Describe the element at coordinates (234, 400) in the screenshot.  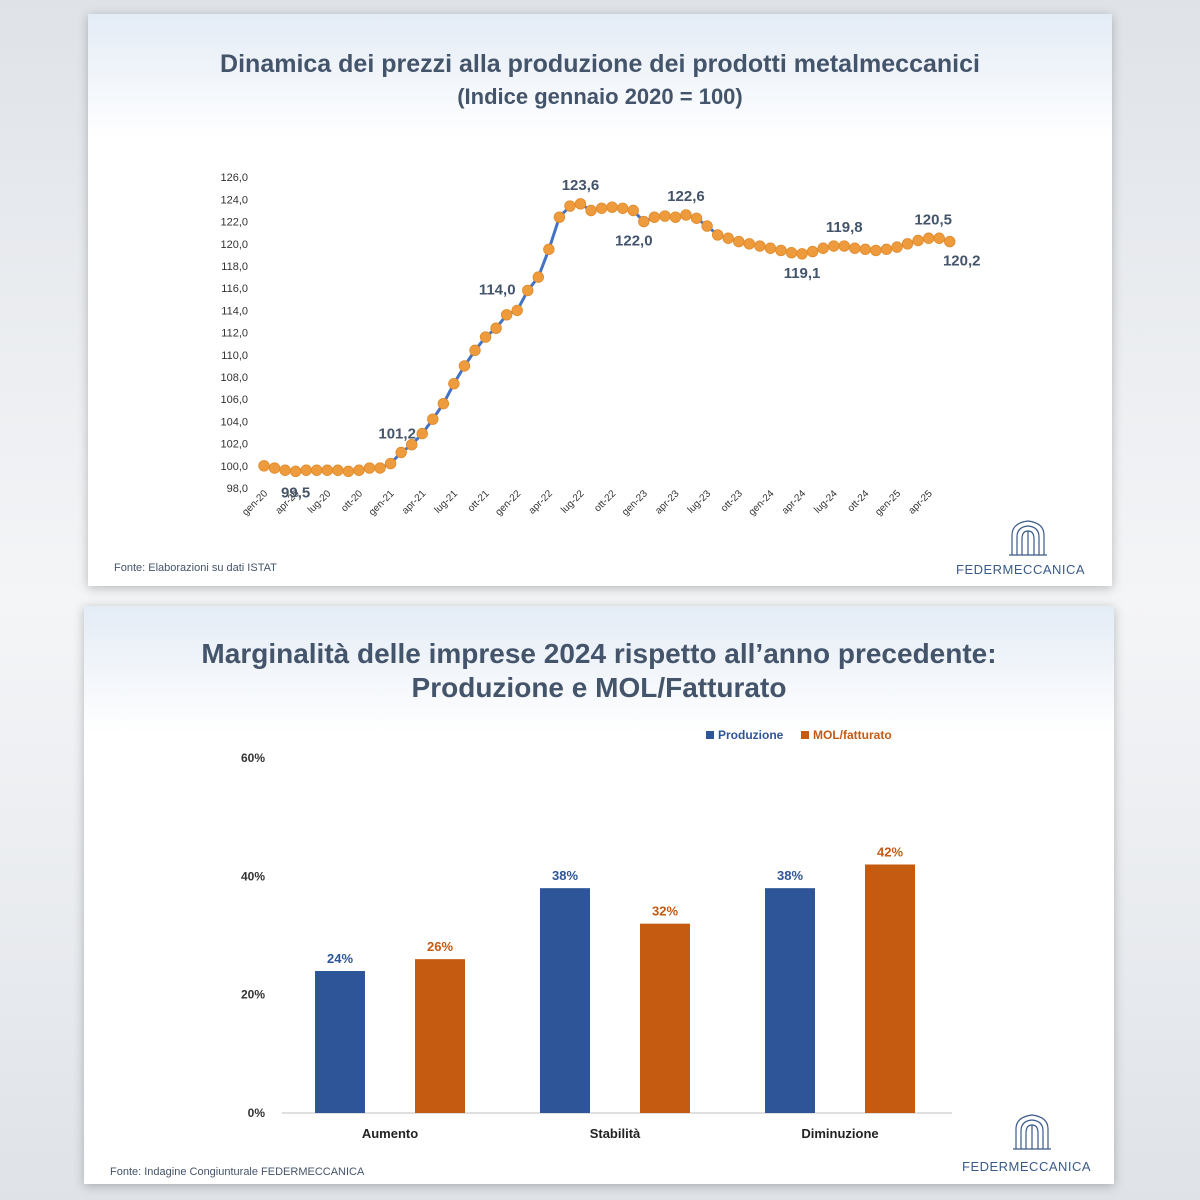
I see `y-tick-label: 106,0` at that location.